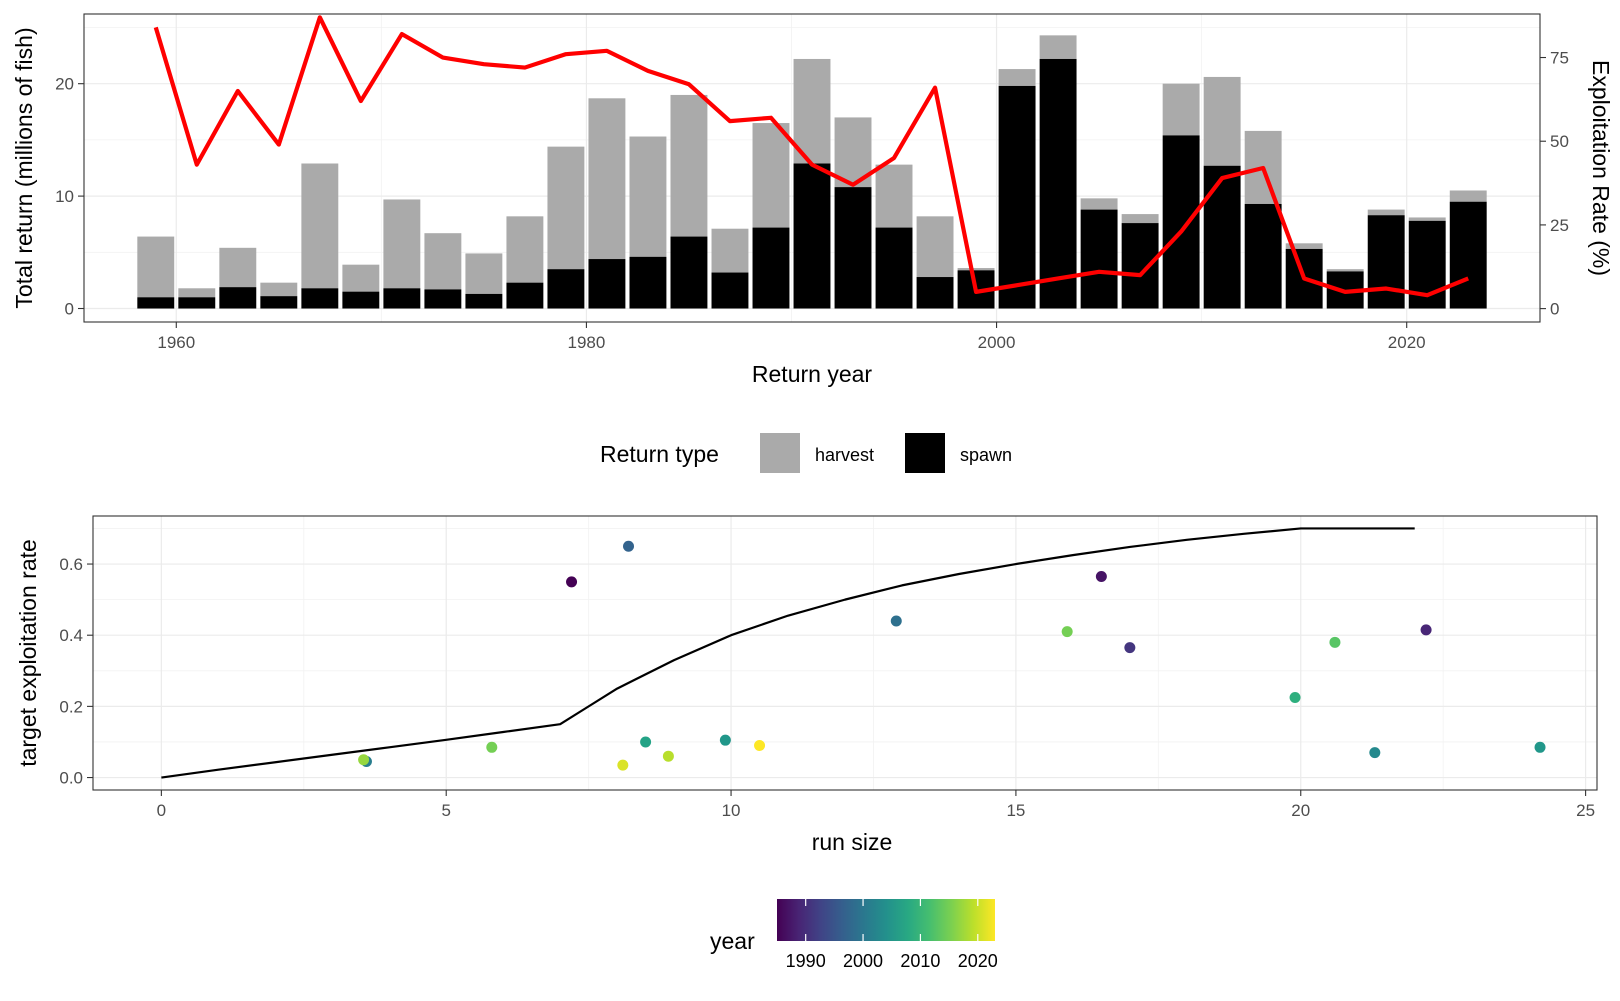 The height and width of the screenshot is (1001, 1620). I want to click on year-legend-title: year, so click(732, 941).